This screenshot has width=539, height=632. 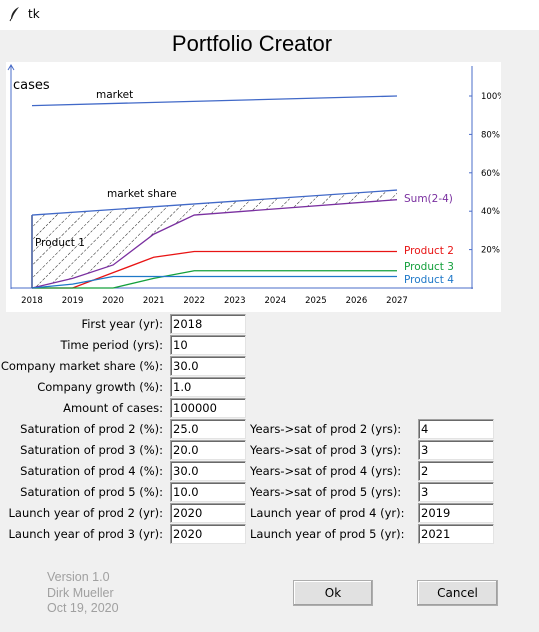 What do you see at coordinates (326, 429) in the screenshot?
I see `right-label-0: Years->sat of prod 2 (yrs):` at bounding box center [326, 429].